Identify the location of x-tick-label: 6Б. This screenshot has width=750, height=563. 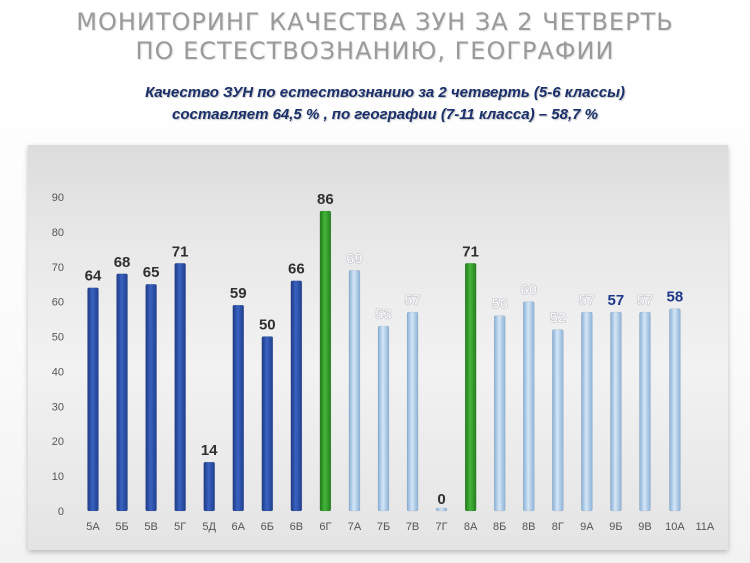
(267, 527).